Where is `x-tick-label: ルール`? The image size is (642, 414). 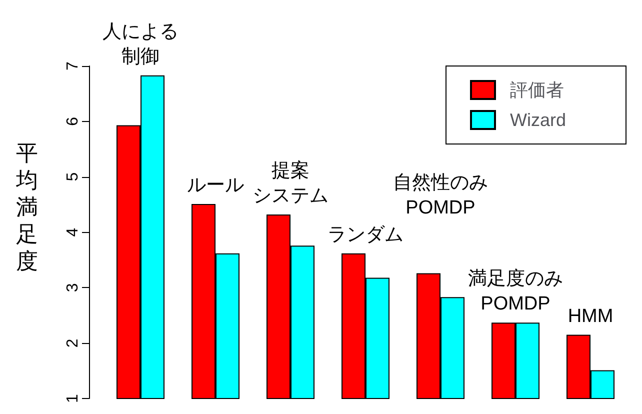
x-tick-label: ルール is located at coordinates (215, 185).